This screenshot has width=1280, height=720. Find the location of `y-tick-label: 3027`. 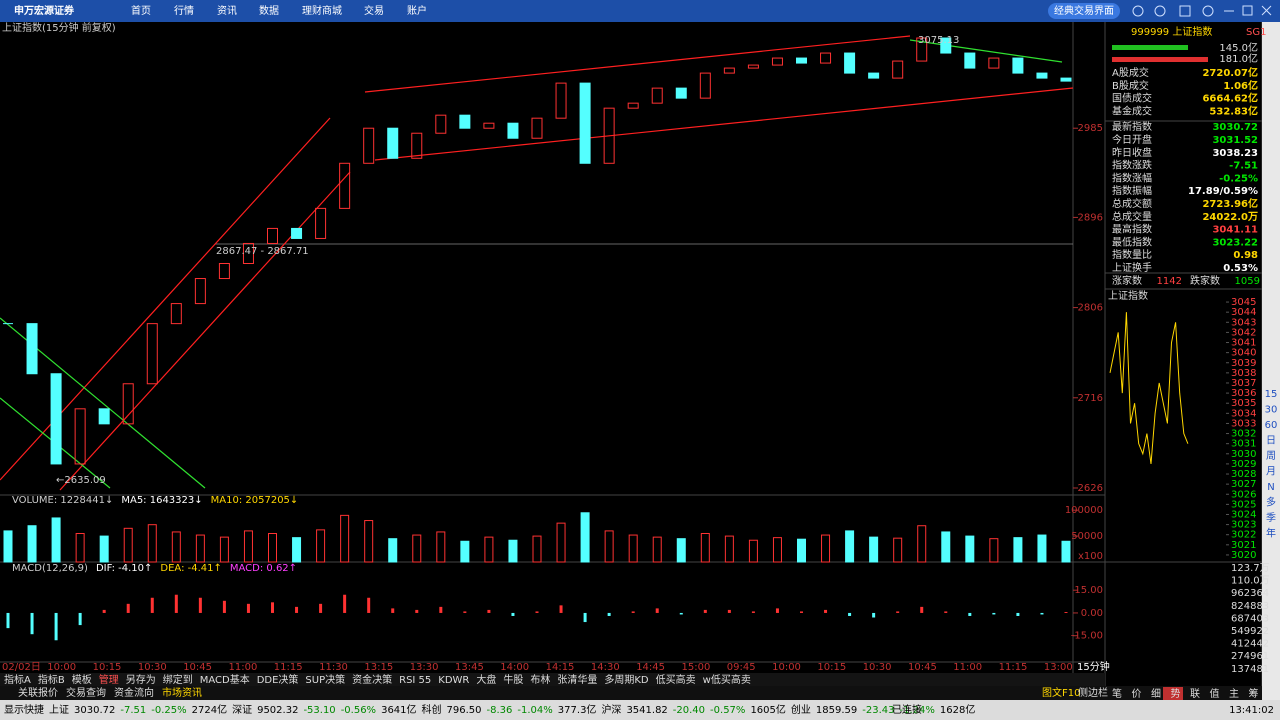

y-tick-label: 3027 is located at coordinates (1243, 484).